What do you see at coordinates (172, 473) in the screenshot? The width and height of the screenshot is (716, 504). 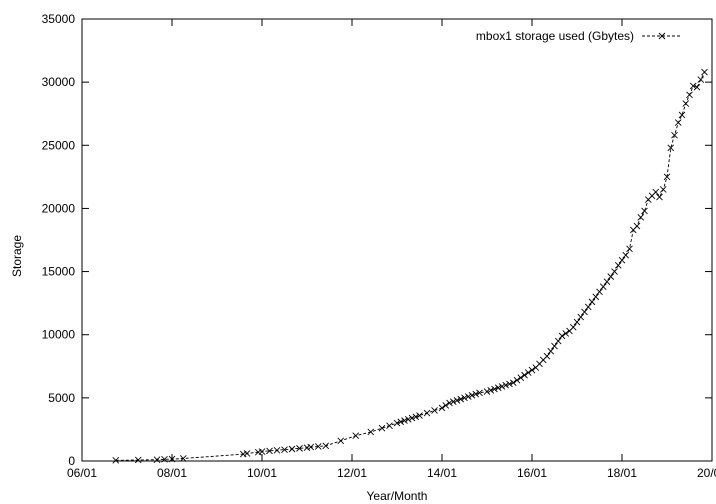 I see `x-tick-label: 08/01` at bounding box center [172, 473].